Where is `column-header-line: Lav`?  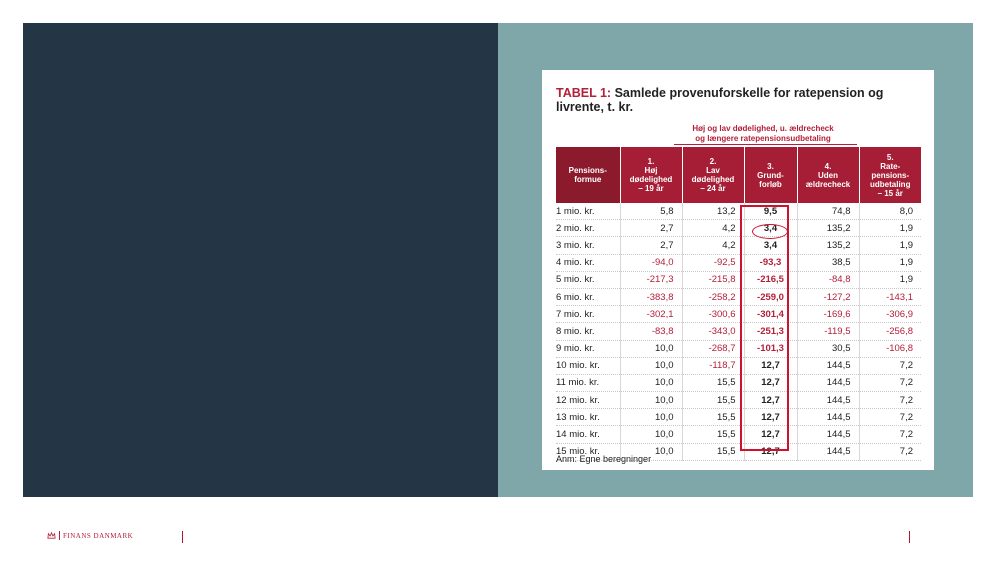 column-header-line: Lav is located at coordinates (713, 170).